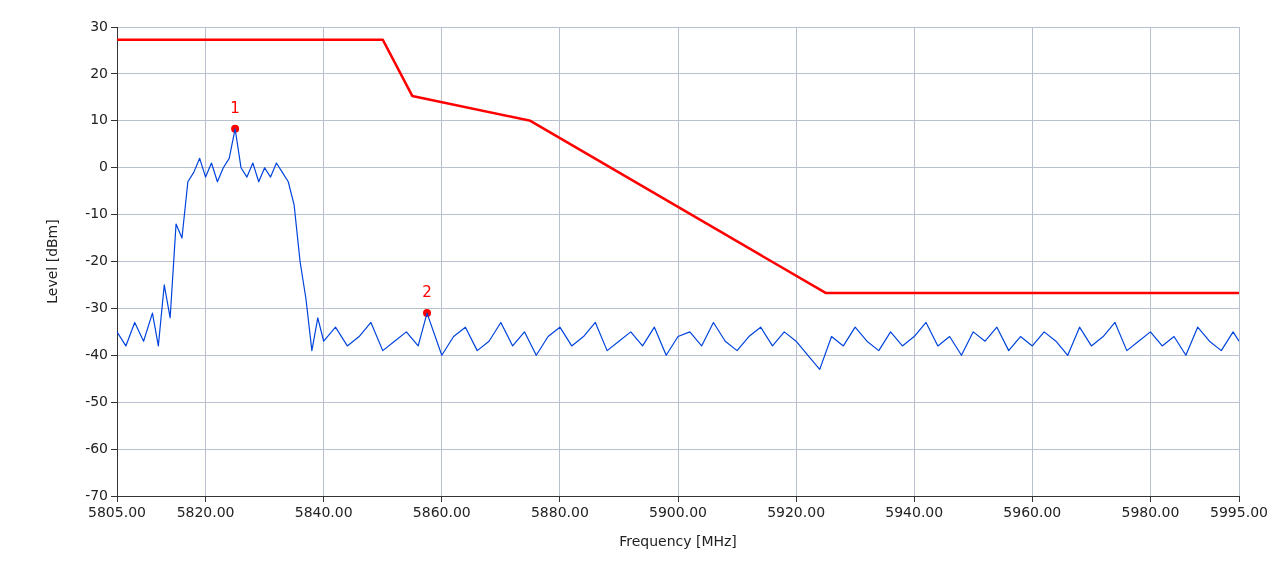 The width and height of the screenshot is (1271, 569). What do you see at coordinates (1239, 512) in the screenshot?
I see `x-tick-label: 5995.00` at bounding box center [1239, 512].